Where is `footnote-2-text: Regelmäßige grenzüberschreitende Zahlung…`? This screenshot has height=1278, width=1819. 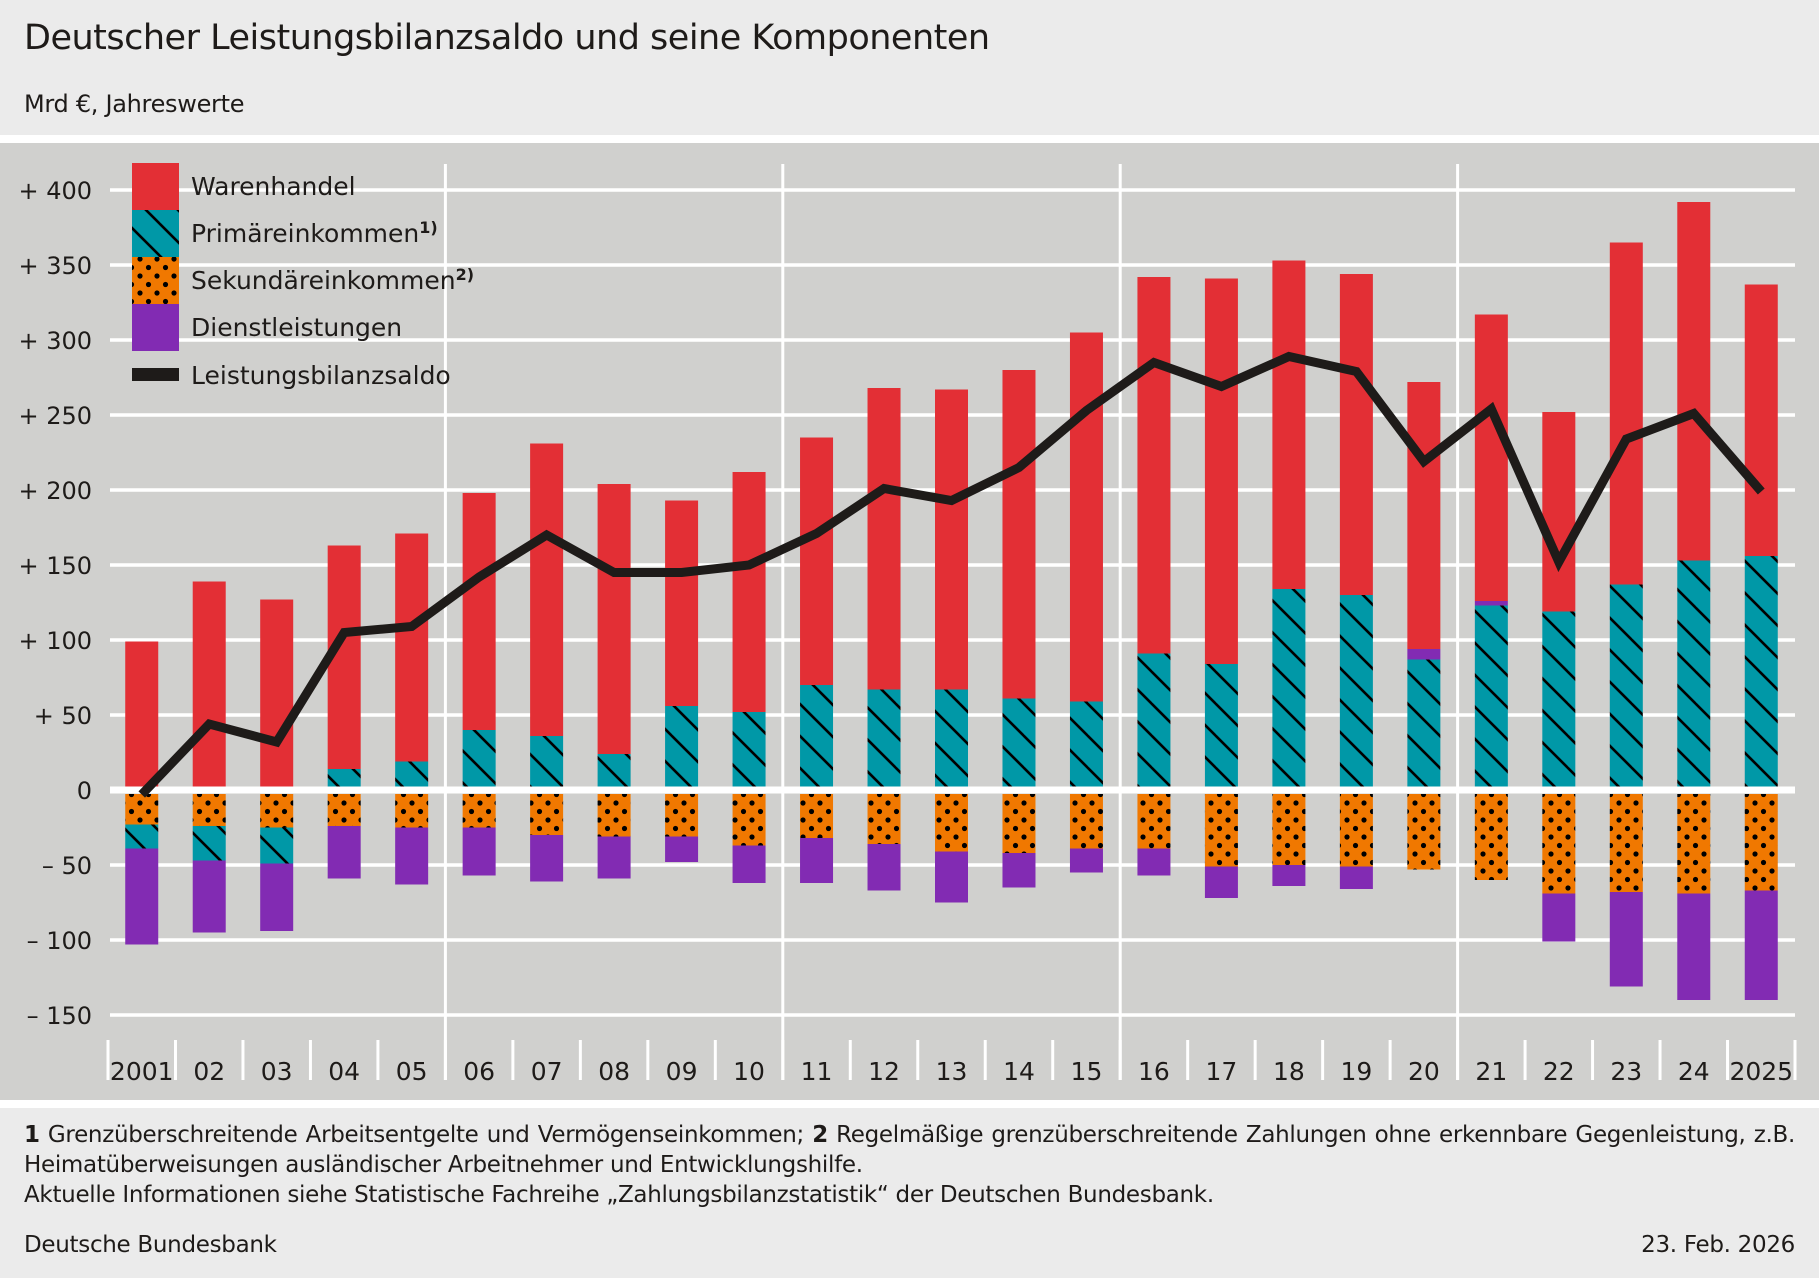 footnote-2-text: Regelmäßige grenzüberschreitende Zahlung… is located at coordinates (909, 1150).